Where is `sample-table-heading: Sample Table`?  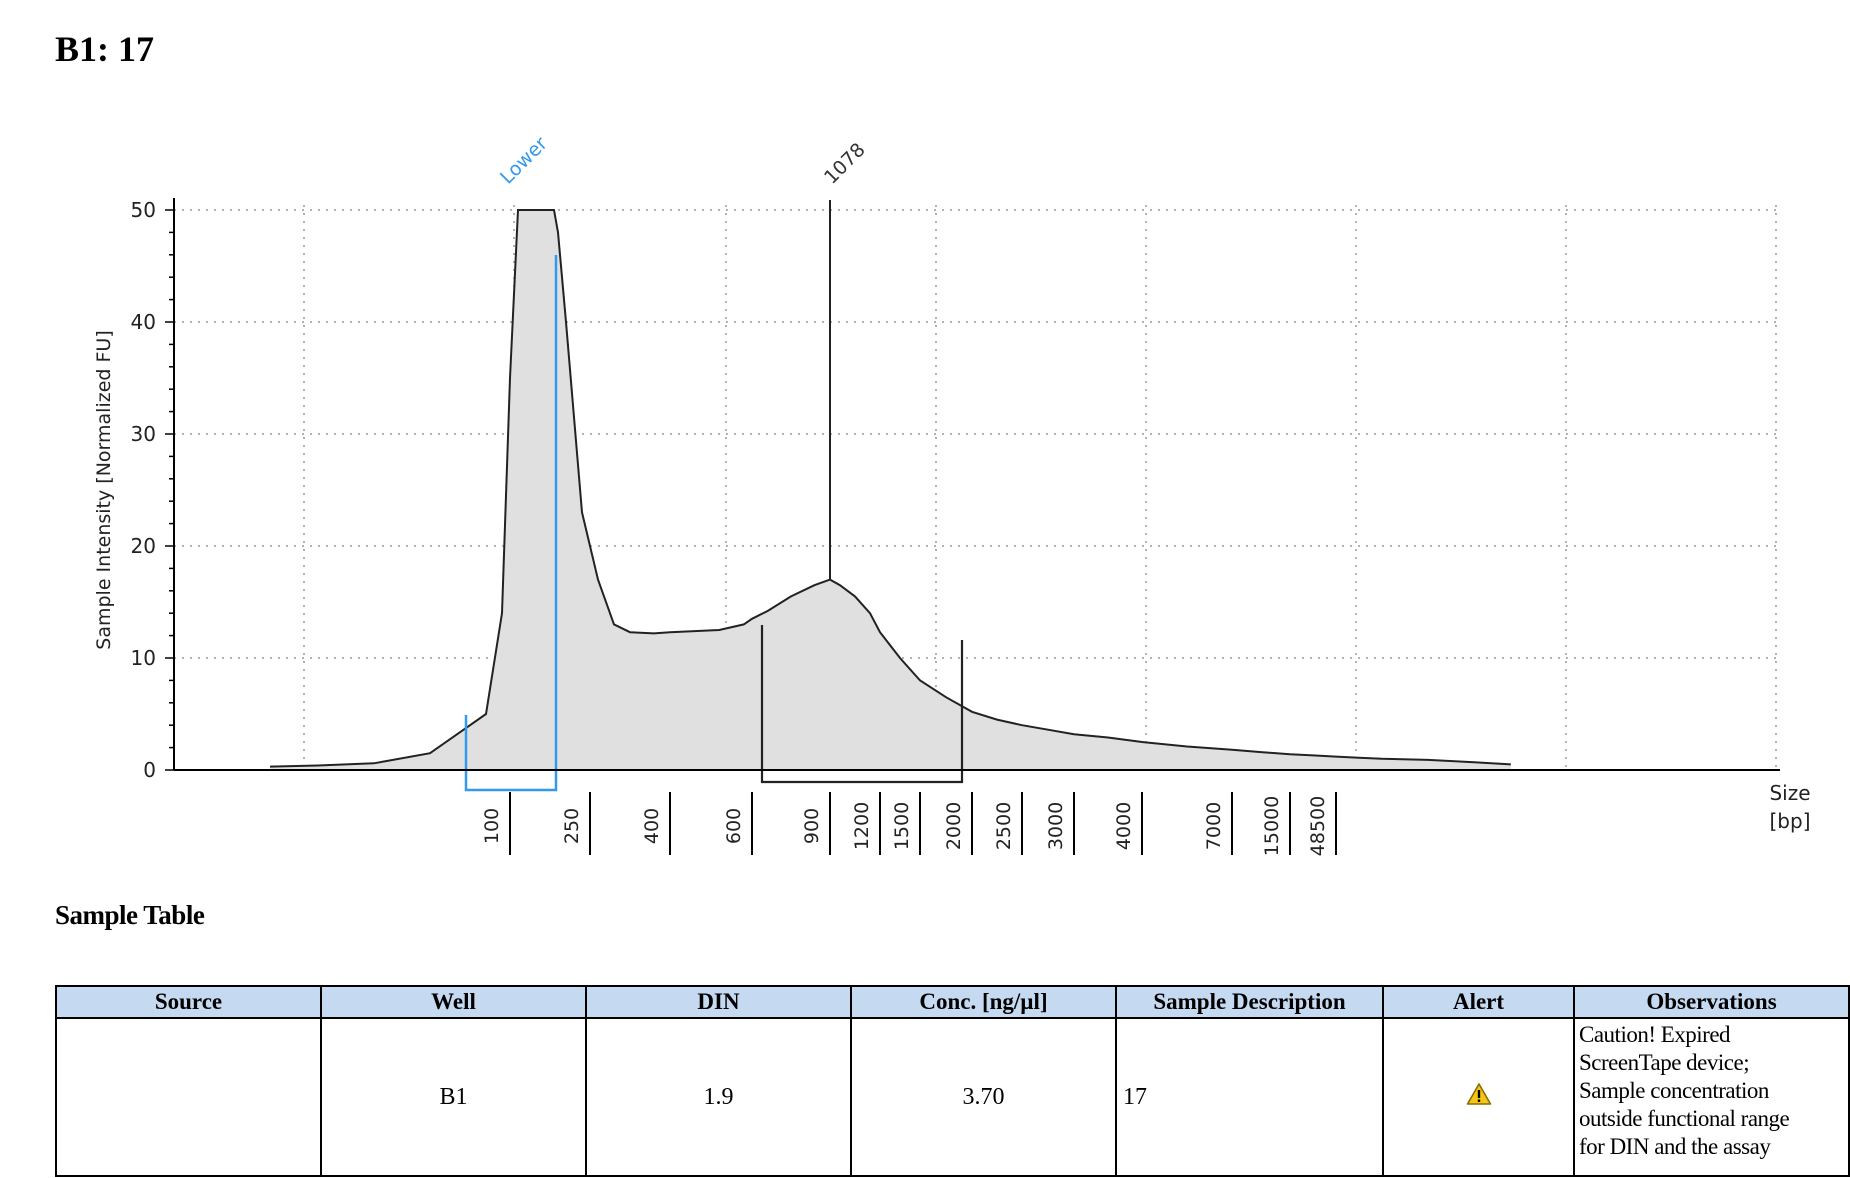
sample-table-heading: Sample Table is located at coordinates (130, 915).